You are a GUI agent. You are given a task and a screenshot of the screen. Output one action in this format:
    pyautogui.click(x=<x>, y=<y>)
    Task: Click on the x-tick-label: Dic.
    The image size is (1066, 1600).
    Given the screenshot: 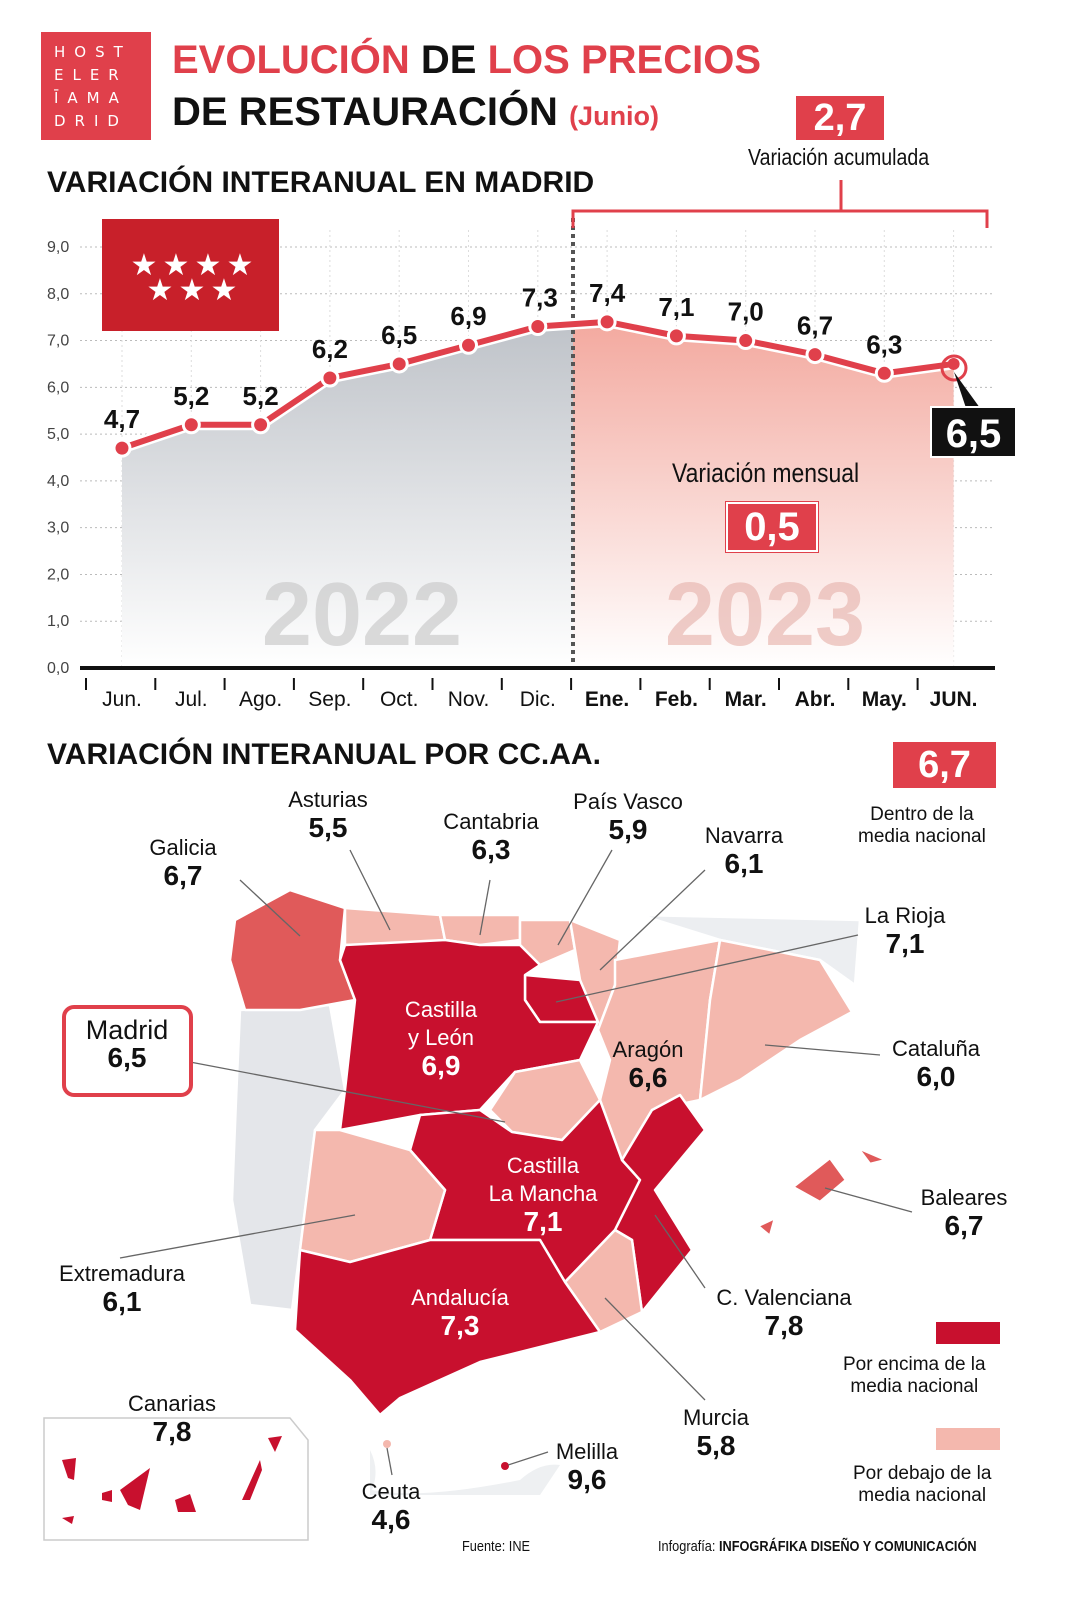 What is the action you would take?
    pyautogui.click(x=538, y=699)
    